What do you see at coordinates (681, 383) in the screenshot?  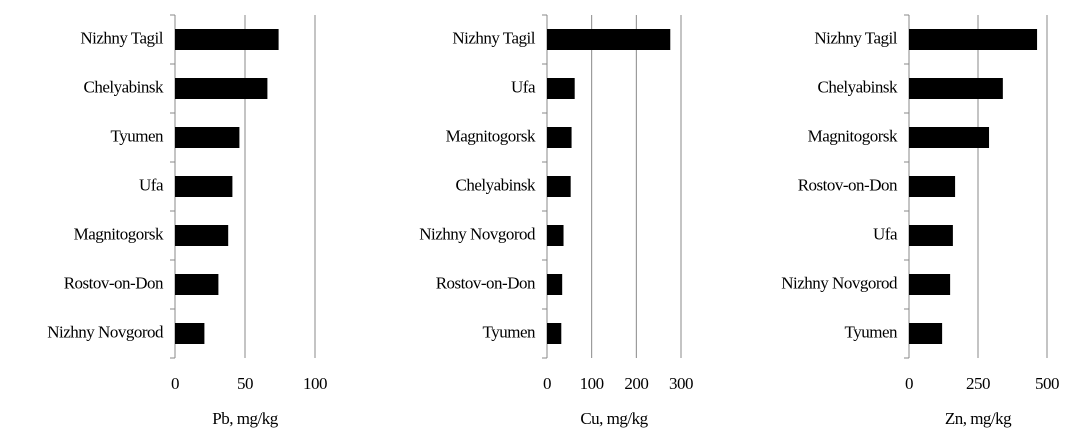 I see `x-tick-label: 300` at bounding box center [681, 383].